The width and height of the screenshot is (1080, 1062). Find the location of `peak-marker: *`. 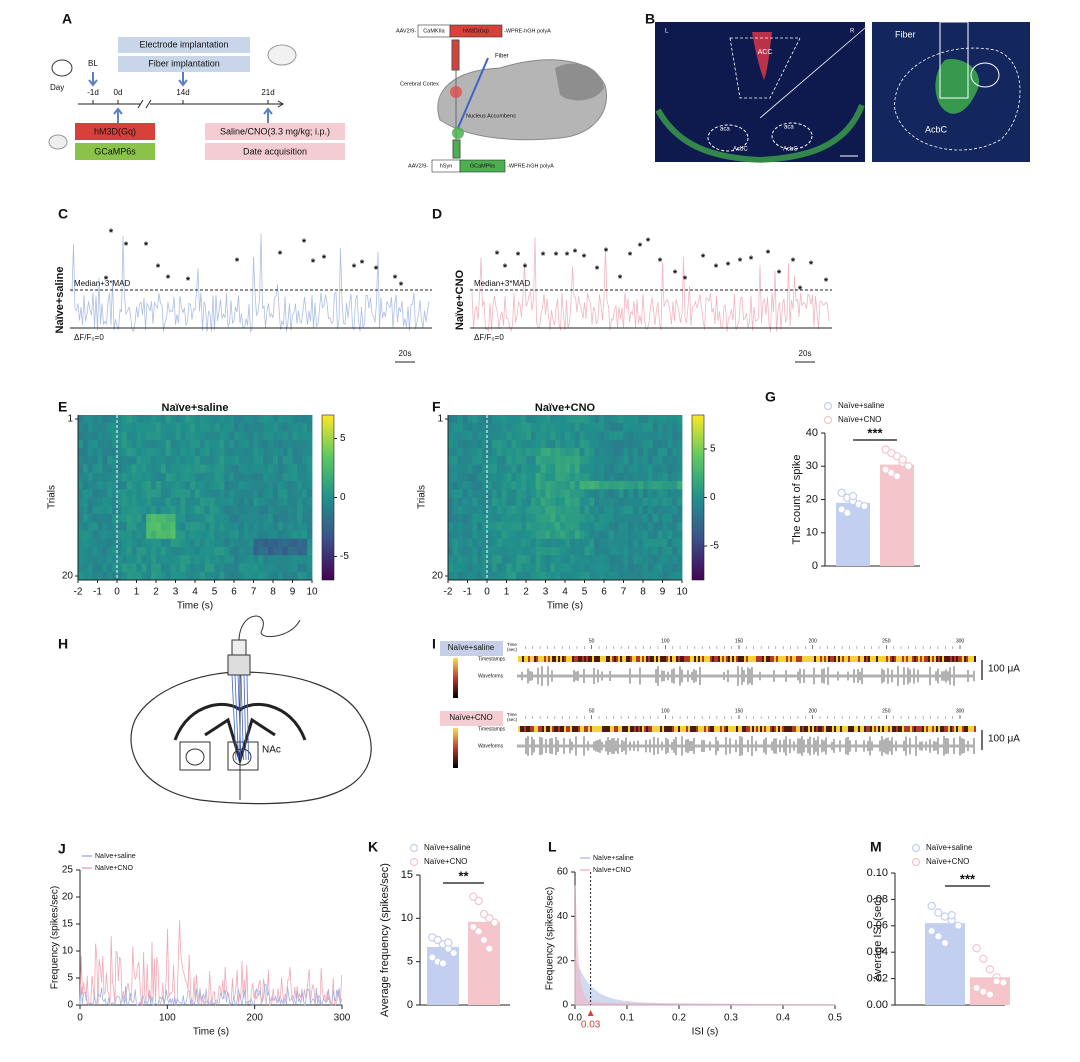

peak-marker: * is located at coordinates (106, 280).